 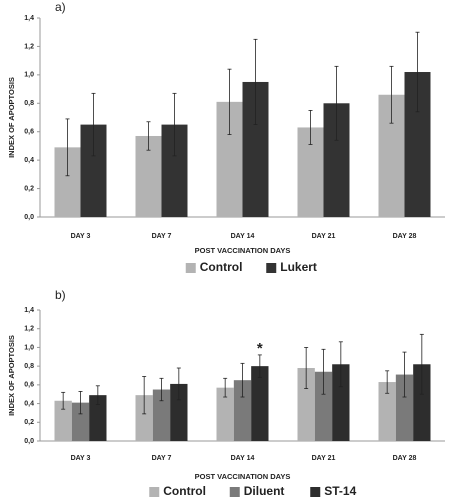 I want to click on legend-label: ST-14, so click(x=340, y=491).